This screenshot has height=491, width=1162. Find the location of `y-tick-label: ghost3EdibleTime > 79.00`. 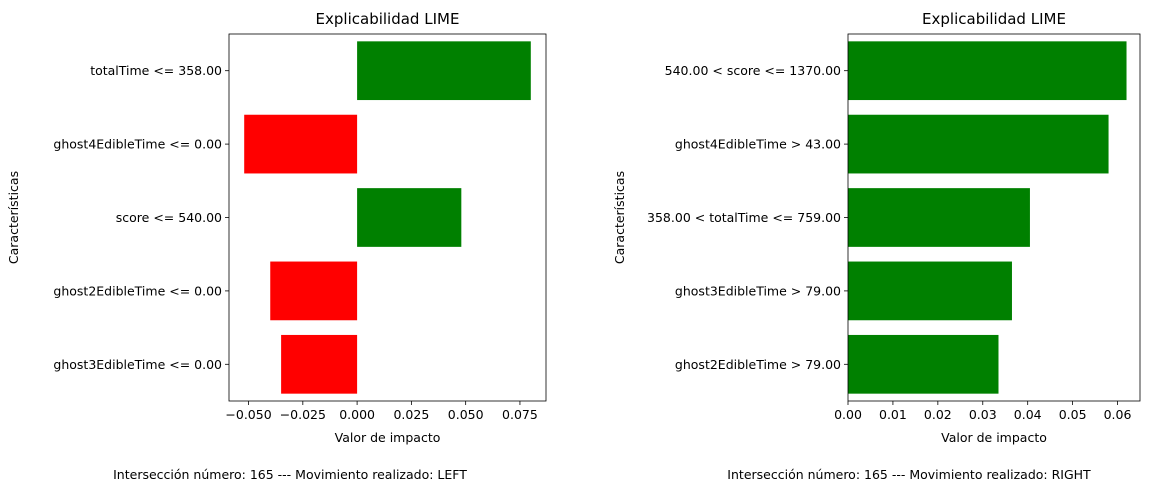

y-tick-label: ghost3EdibleTime > 79.00 is located at coordinates (758, 290).